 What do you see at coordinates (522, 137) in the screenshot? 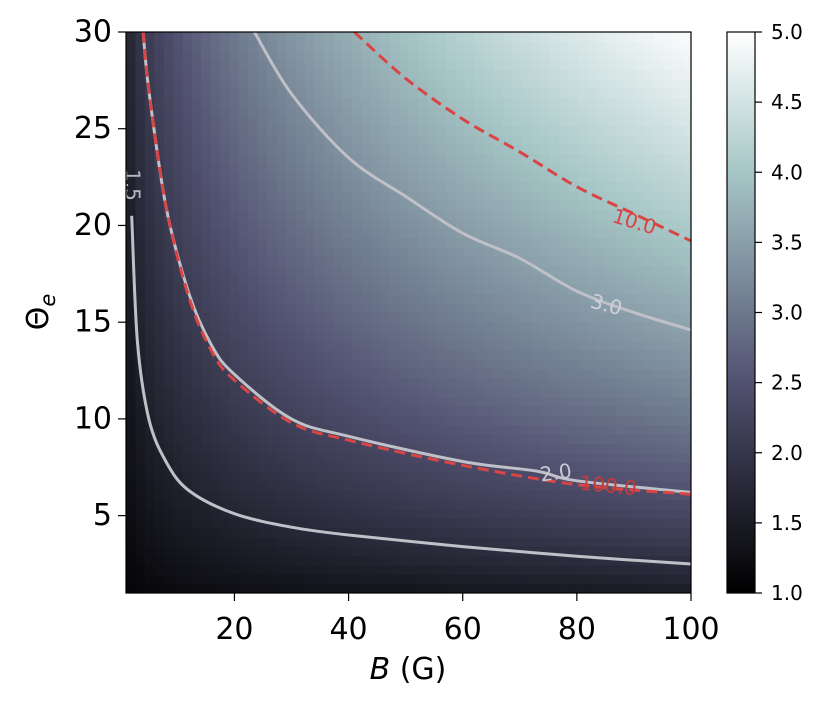
I see `contour-line-10.0` at bounding box center [522, 137].